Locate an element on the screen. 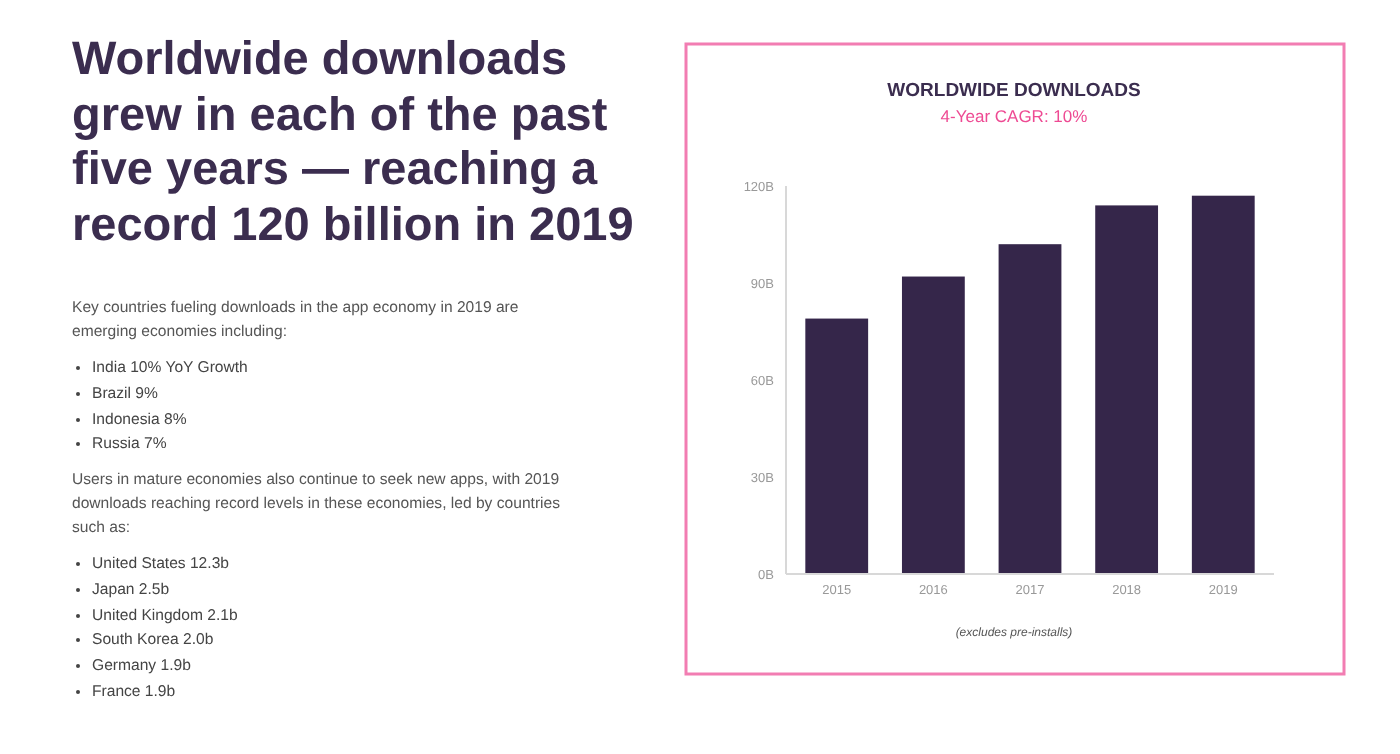 This screenshot has height=754, width=1400. chart-subtitle: 4-Year CAGR: 10% is located at coordinates (1014, 116).